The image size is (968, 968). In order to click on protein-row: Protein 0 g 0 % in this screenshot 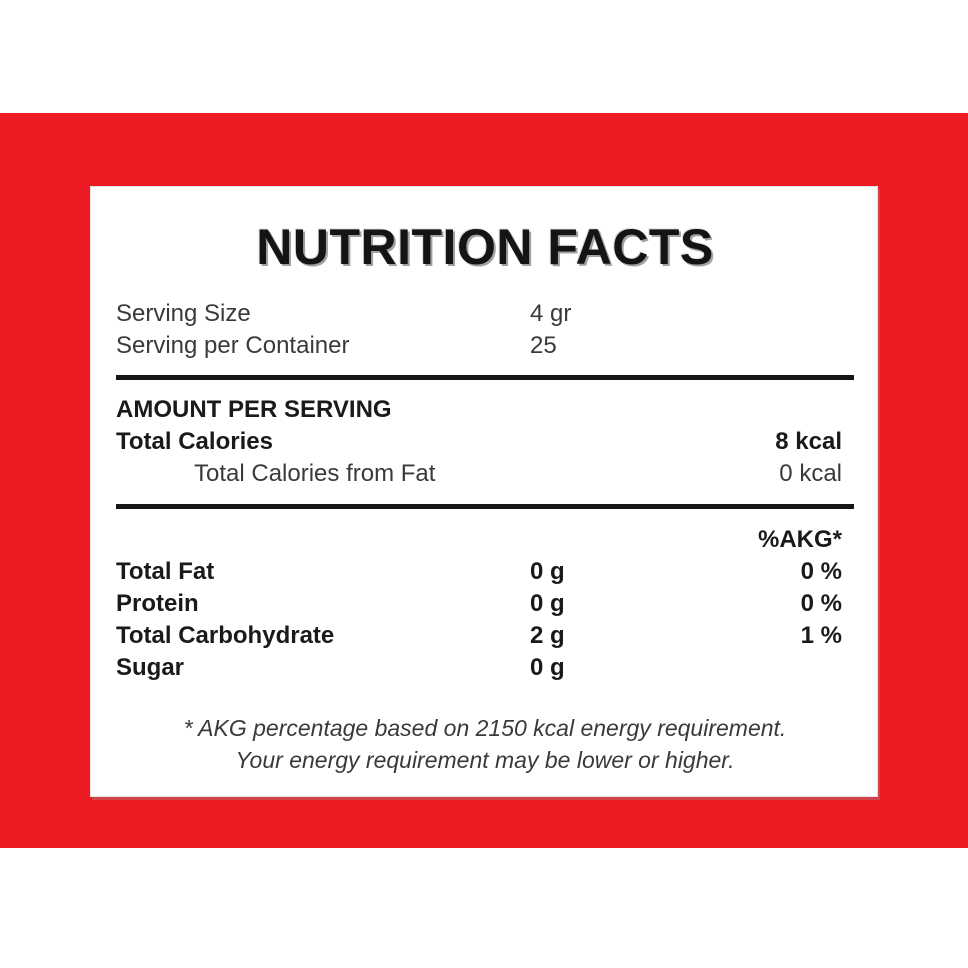, I will do `click(485, 604)`.